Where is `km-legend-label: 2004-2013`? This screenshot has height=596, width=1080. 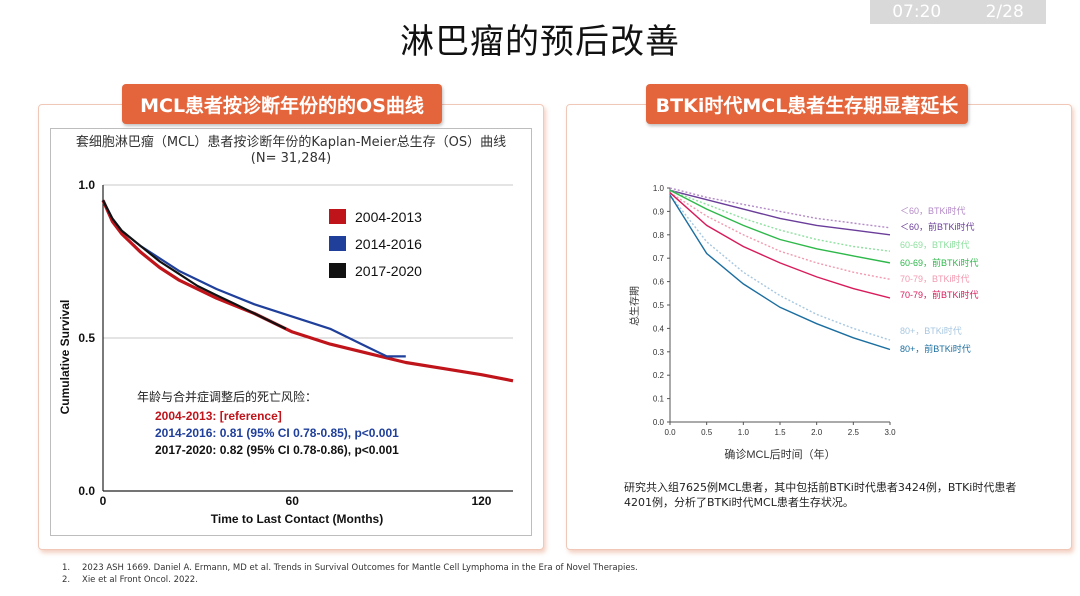 km-legend-label: 2004-2013 is located at coordinates (388, 217).